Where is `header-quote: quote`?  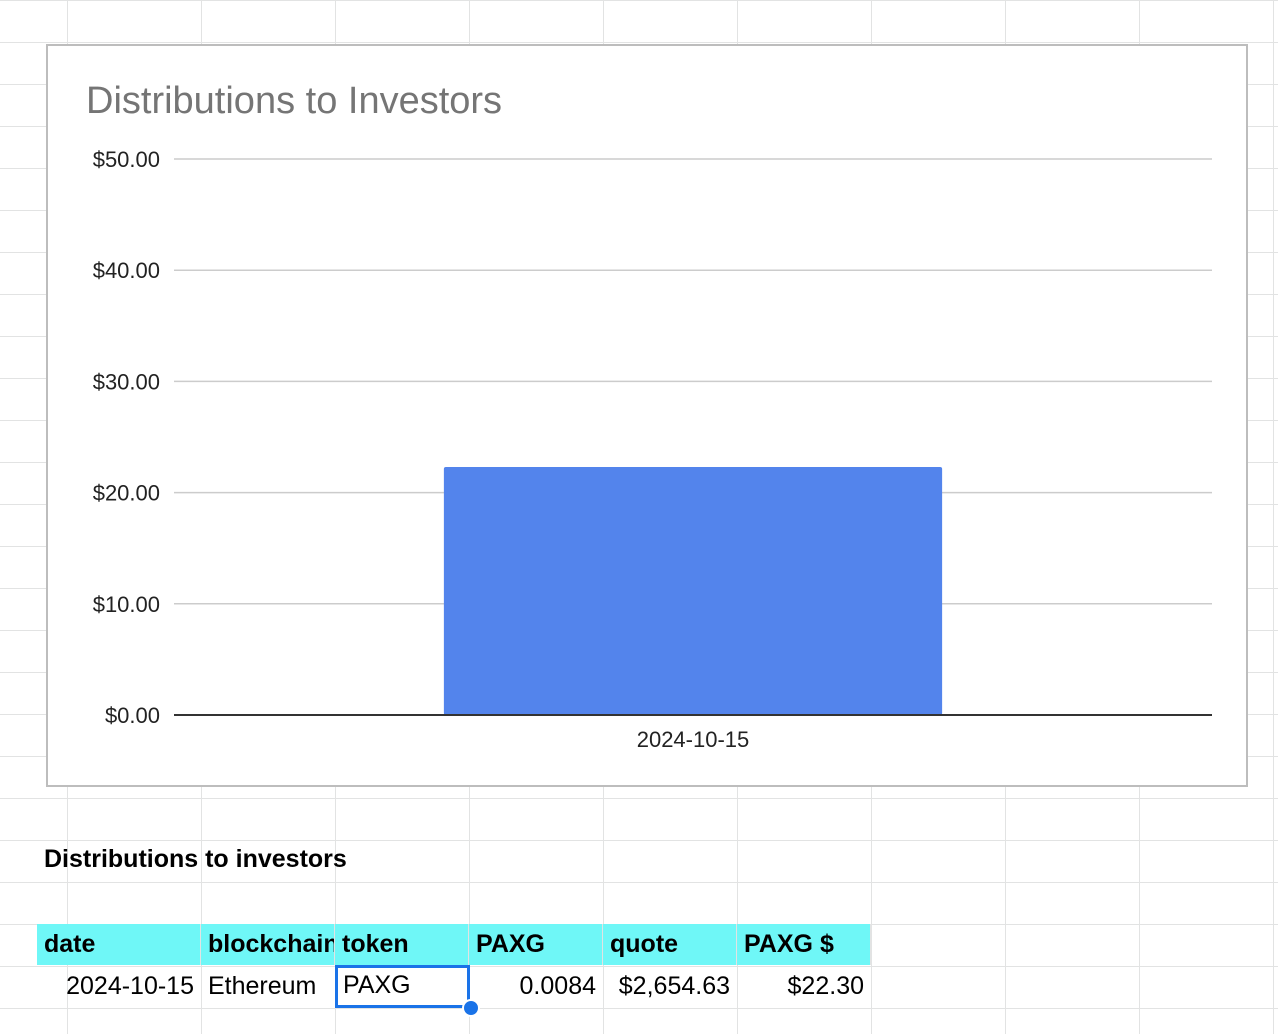 header-quote: quote is located at coordinates (670, 944).